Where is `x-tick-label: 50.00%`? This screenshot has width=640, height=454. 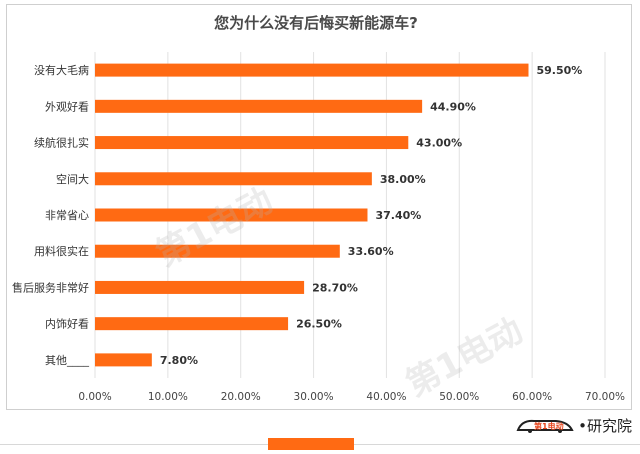
x-tick-label: 50.00% is located at coordinates (459, 397).